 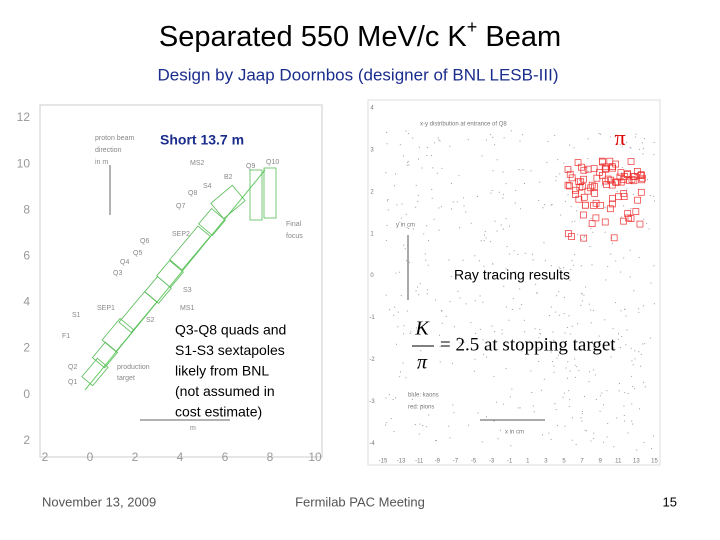 I want to click on ratio-num: K, so click(x=422, y=329).